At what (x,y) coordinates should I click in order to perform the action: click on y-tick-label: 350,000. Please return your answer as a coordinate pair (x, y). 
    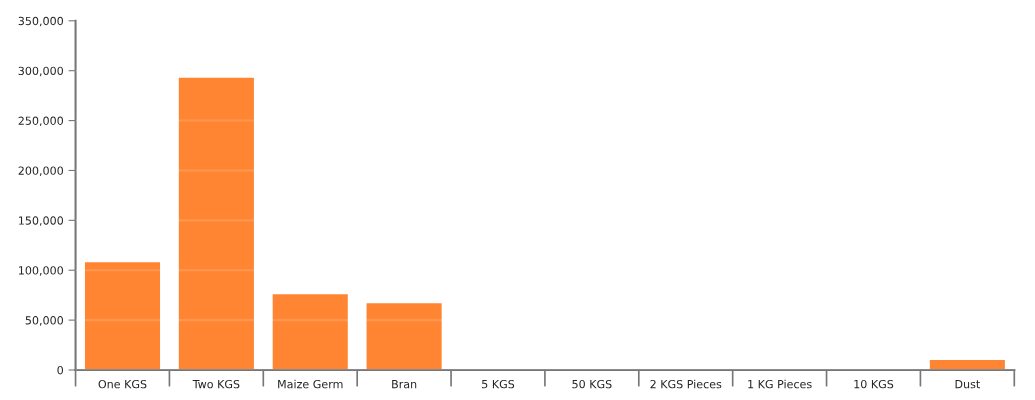
    Looking at the image, I should click on (41, 21).